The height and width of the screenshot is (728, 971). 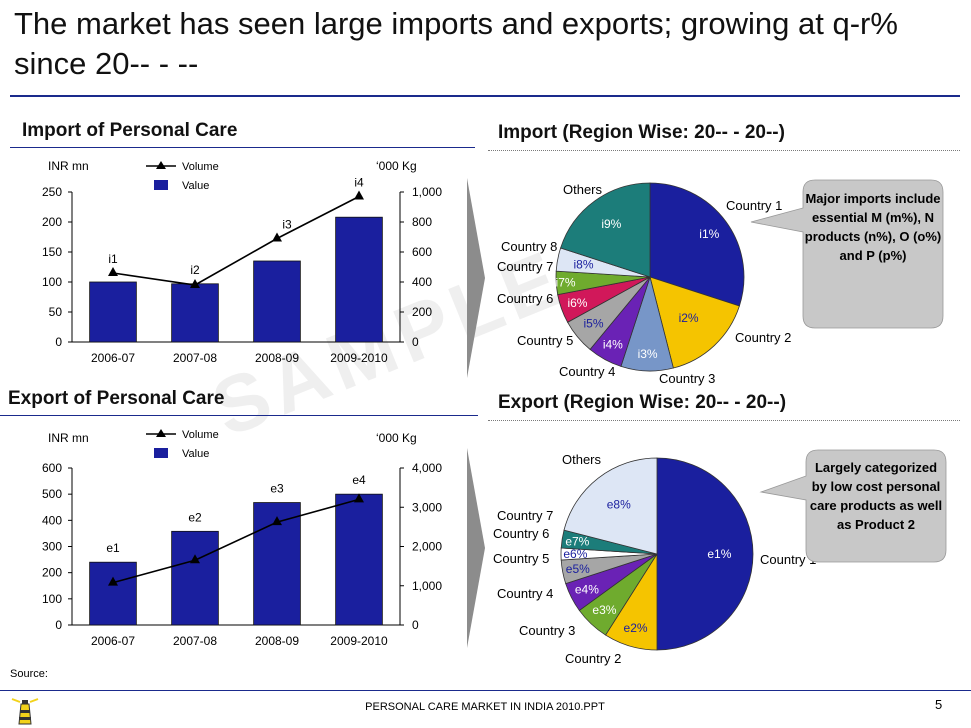 I want to click on data-label: e4, so click(x=359, y=480).